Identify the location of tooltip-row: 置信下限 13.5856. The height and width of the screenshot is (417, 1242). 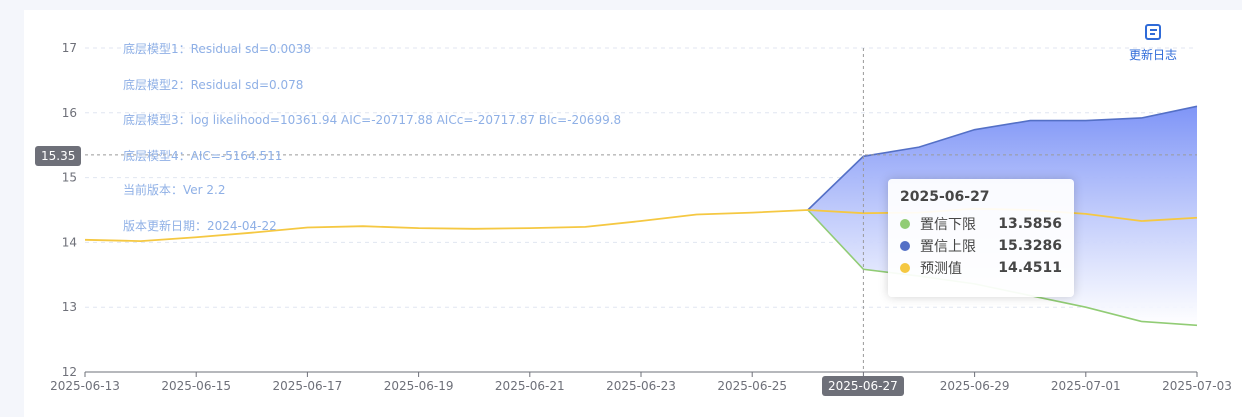
(981, 224).